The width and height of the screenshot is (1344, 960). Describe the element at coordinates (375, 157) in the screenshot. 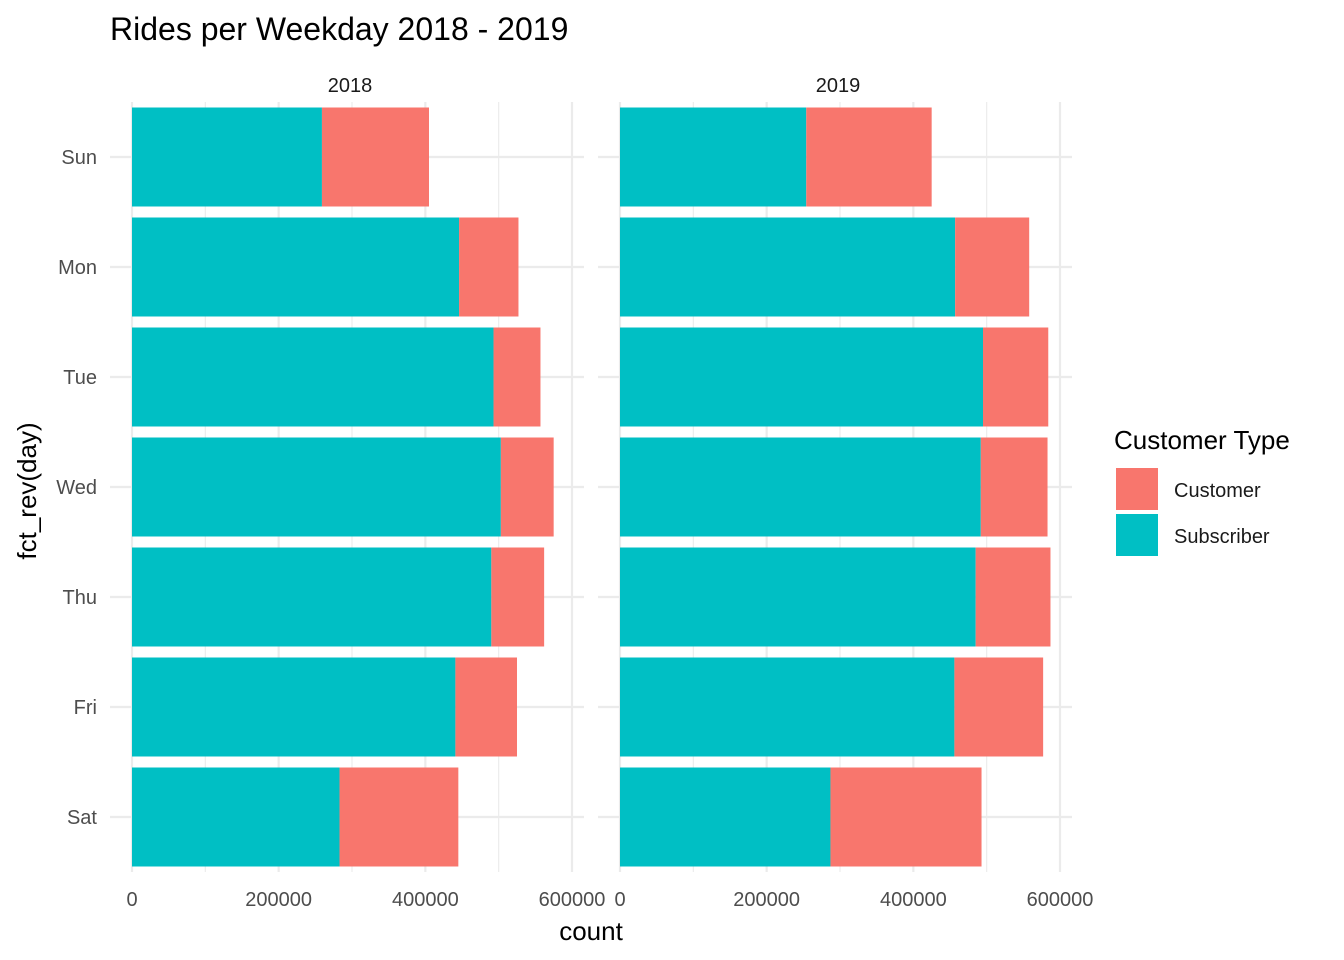

I see `bar-2018-Sun-customer` at that location.